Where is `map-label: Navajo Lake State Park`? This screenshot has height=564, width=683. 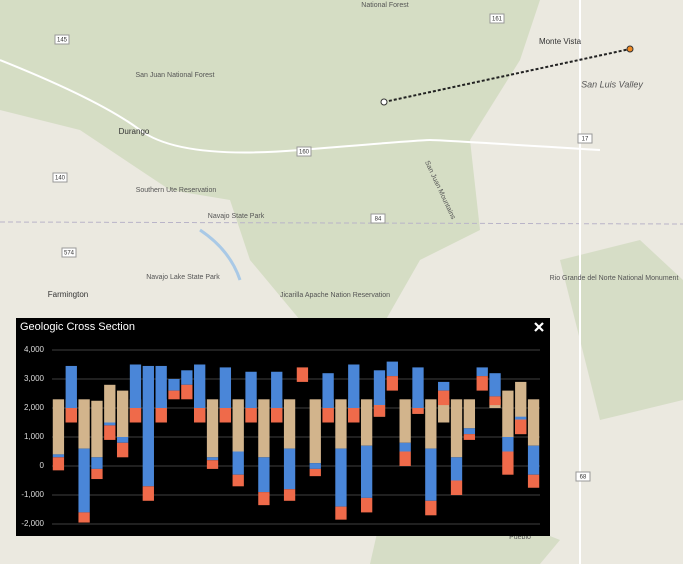
map-label: Navajo Lake State Park is located at coordinates (183, 277).